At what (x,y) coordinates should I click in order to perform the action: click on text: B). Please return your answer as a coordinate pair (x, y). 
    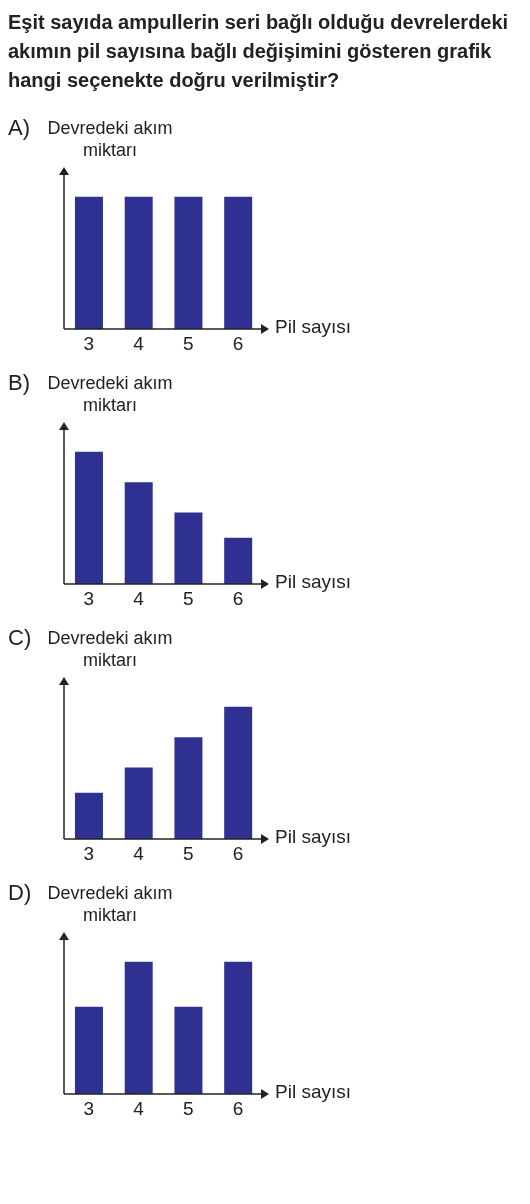
    Looking at the image, I should click on (19, 383).